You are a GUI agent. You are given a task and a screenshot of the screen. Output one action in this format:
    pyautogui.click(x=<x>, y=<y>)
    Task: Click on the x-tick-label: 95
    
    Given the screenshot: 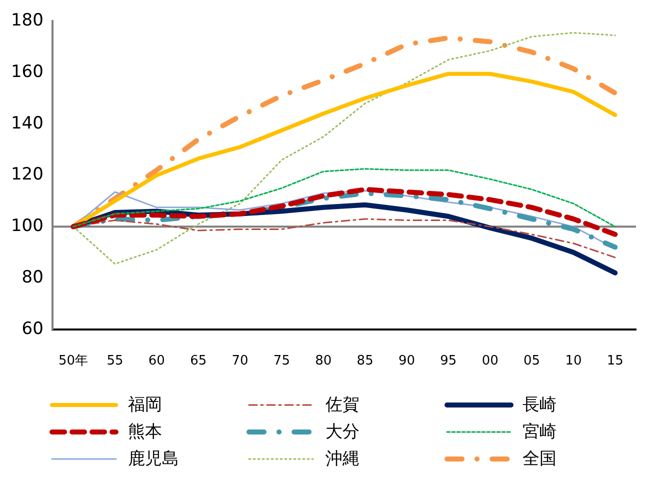 What is the action you would take?
    pyautogui.click(x=448, y=361)
    